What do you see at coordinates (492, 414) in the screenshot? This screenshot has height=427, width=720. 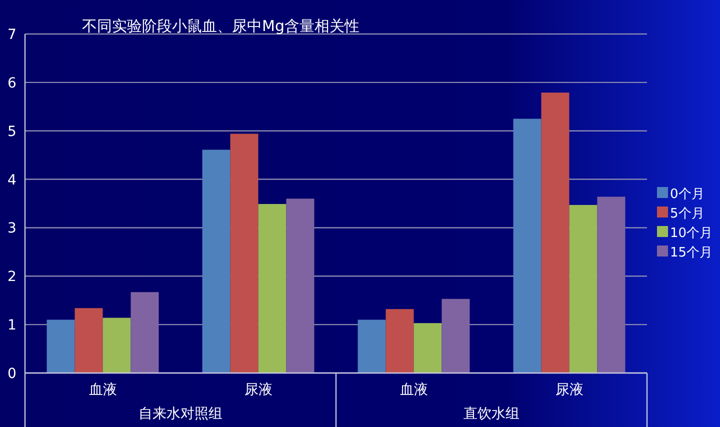 I see `text: 直饮水组` at bounding box center [492, 414].